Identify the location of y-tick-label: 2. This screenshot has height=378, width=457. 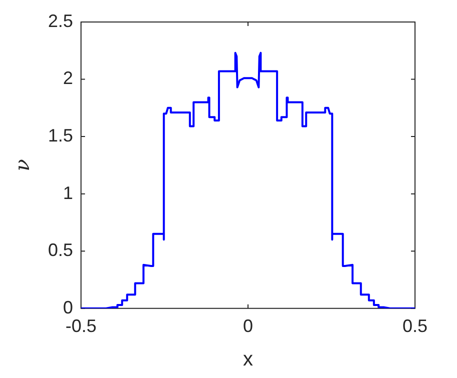
(68, 78).